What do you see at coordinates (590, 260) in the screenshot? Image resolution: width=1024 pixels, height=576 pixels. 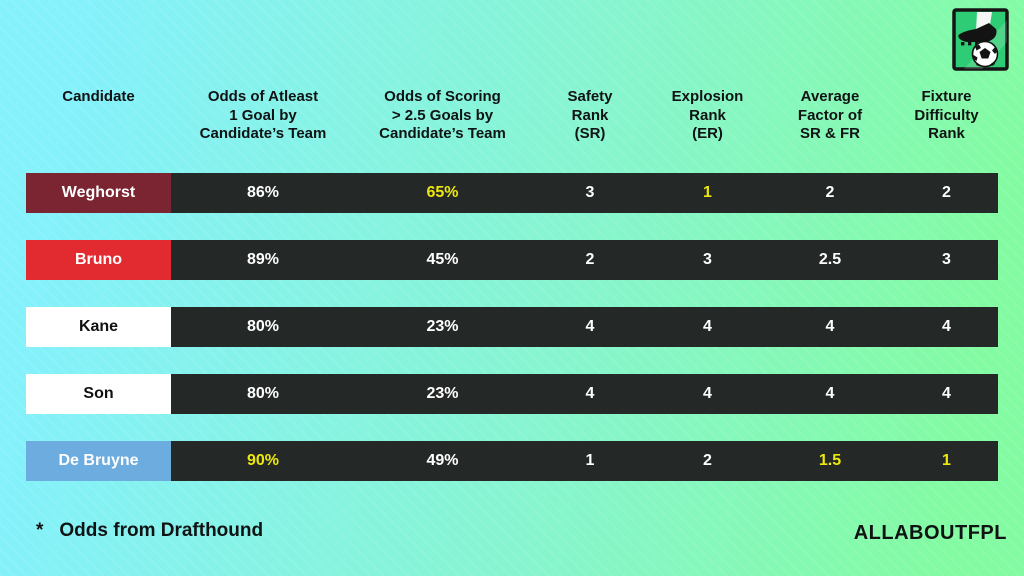 I see `value-cell-safety-rank: 2` at bounding box center [590, 260].